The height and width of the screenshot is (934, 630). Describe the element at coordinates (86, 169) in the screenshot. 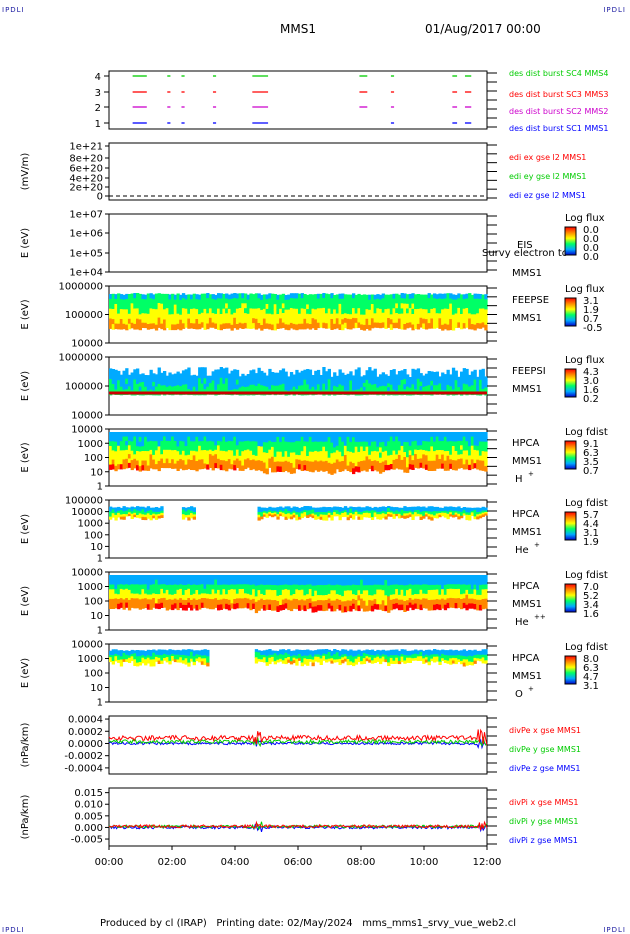

I see `edi-ytick-label: 6e+20` at that location.